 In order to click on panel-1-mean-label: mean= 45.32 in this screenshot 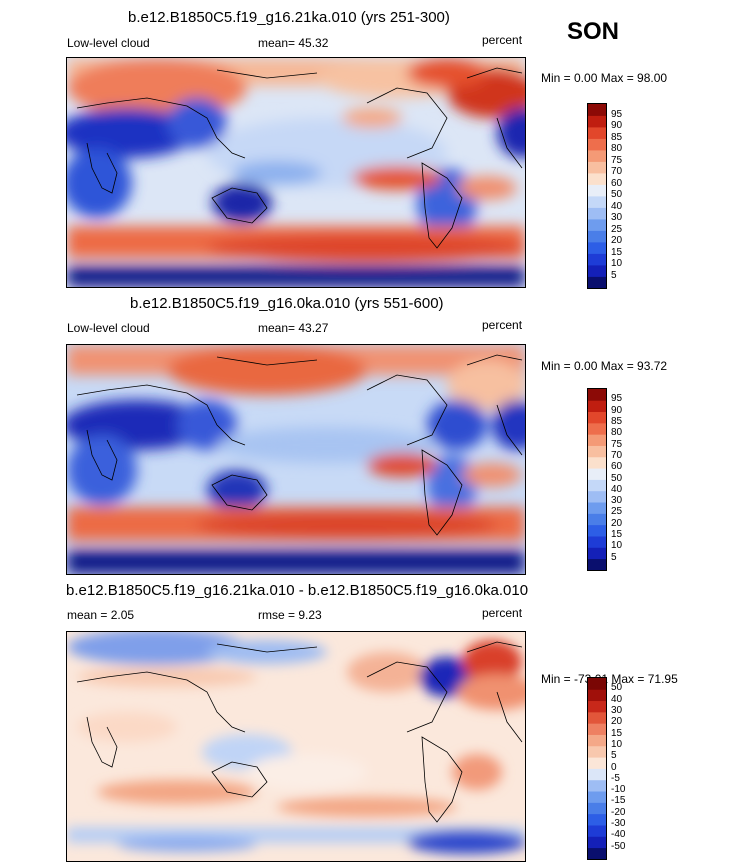, I will do `click(293, 43)`.